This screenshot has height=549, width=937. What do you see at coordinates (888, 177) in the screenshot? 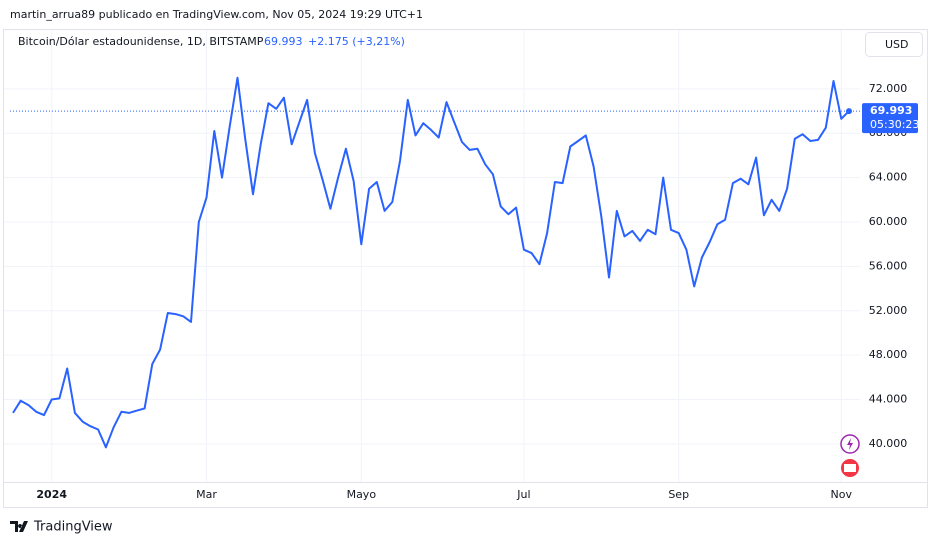
I see `y-tick-label: 64.000` at bounding box center [888, 177].